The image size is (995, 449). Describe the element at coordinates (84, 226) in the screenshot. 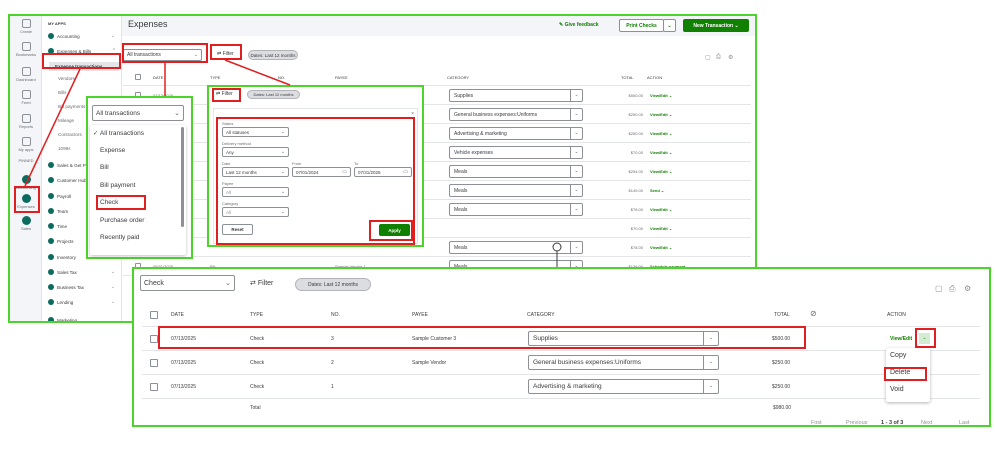

I see `sidebar-item-time: Time` at that location.